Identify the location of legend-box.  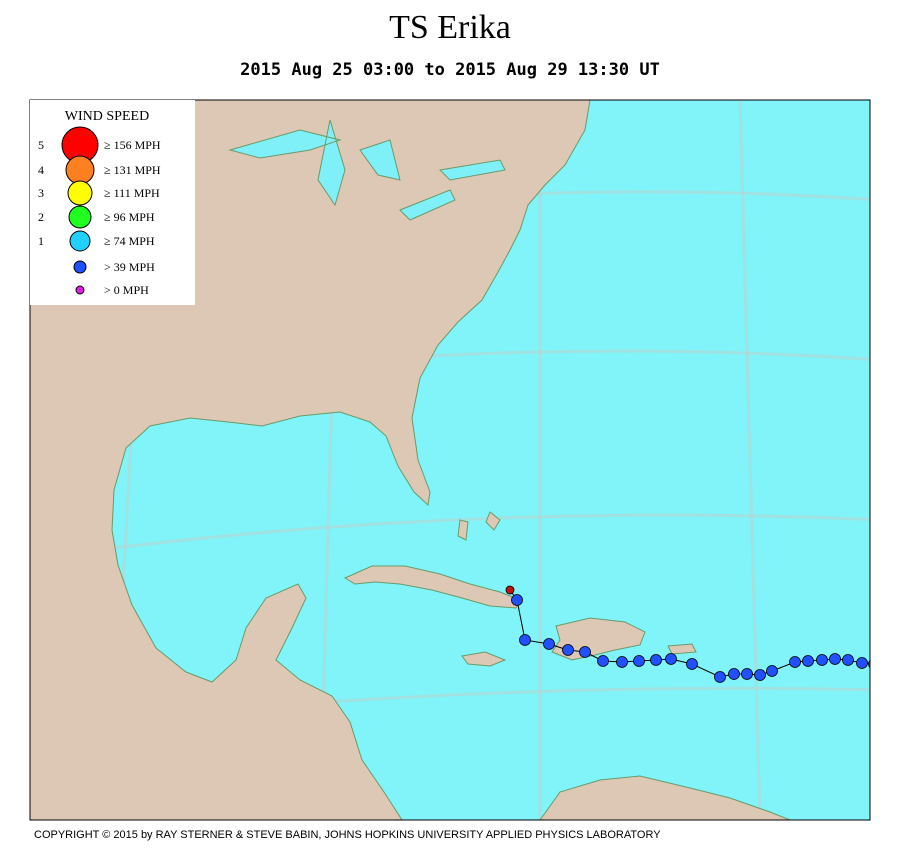
(112, 202).